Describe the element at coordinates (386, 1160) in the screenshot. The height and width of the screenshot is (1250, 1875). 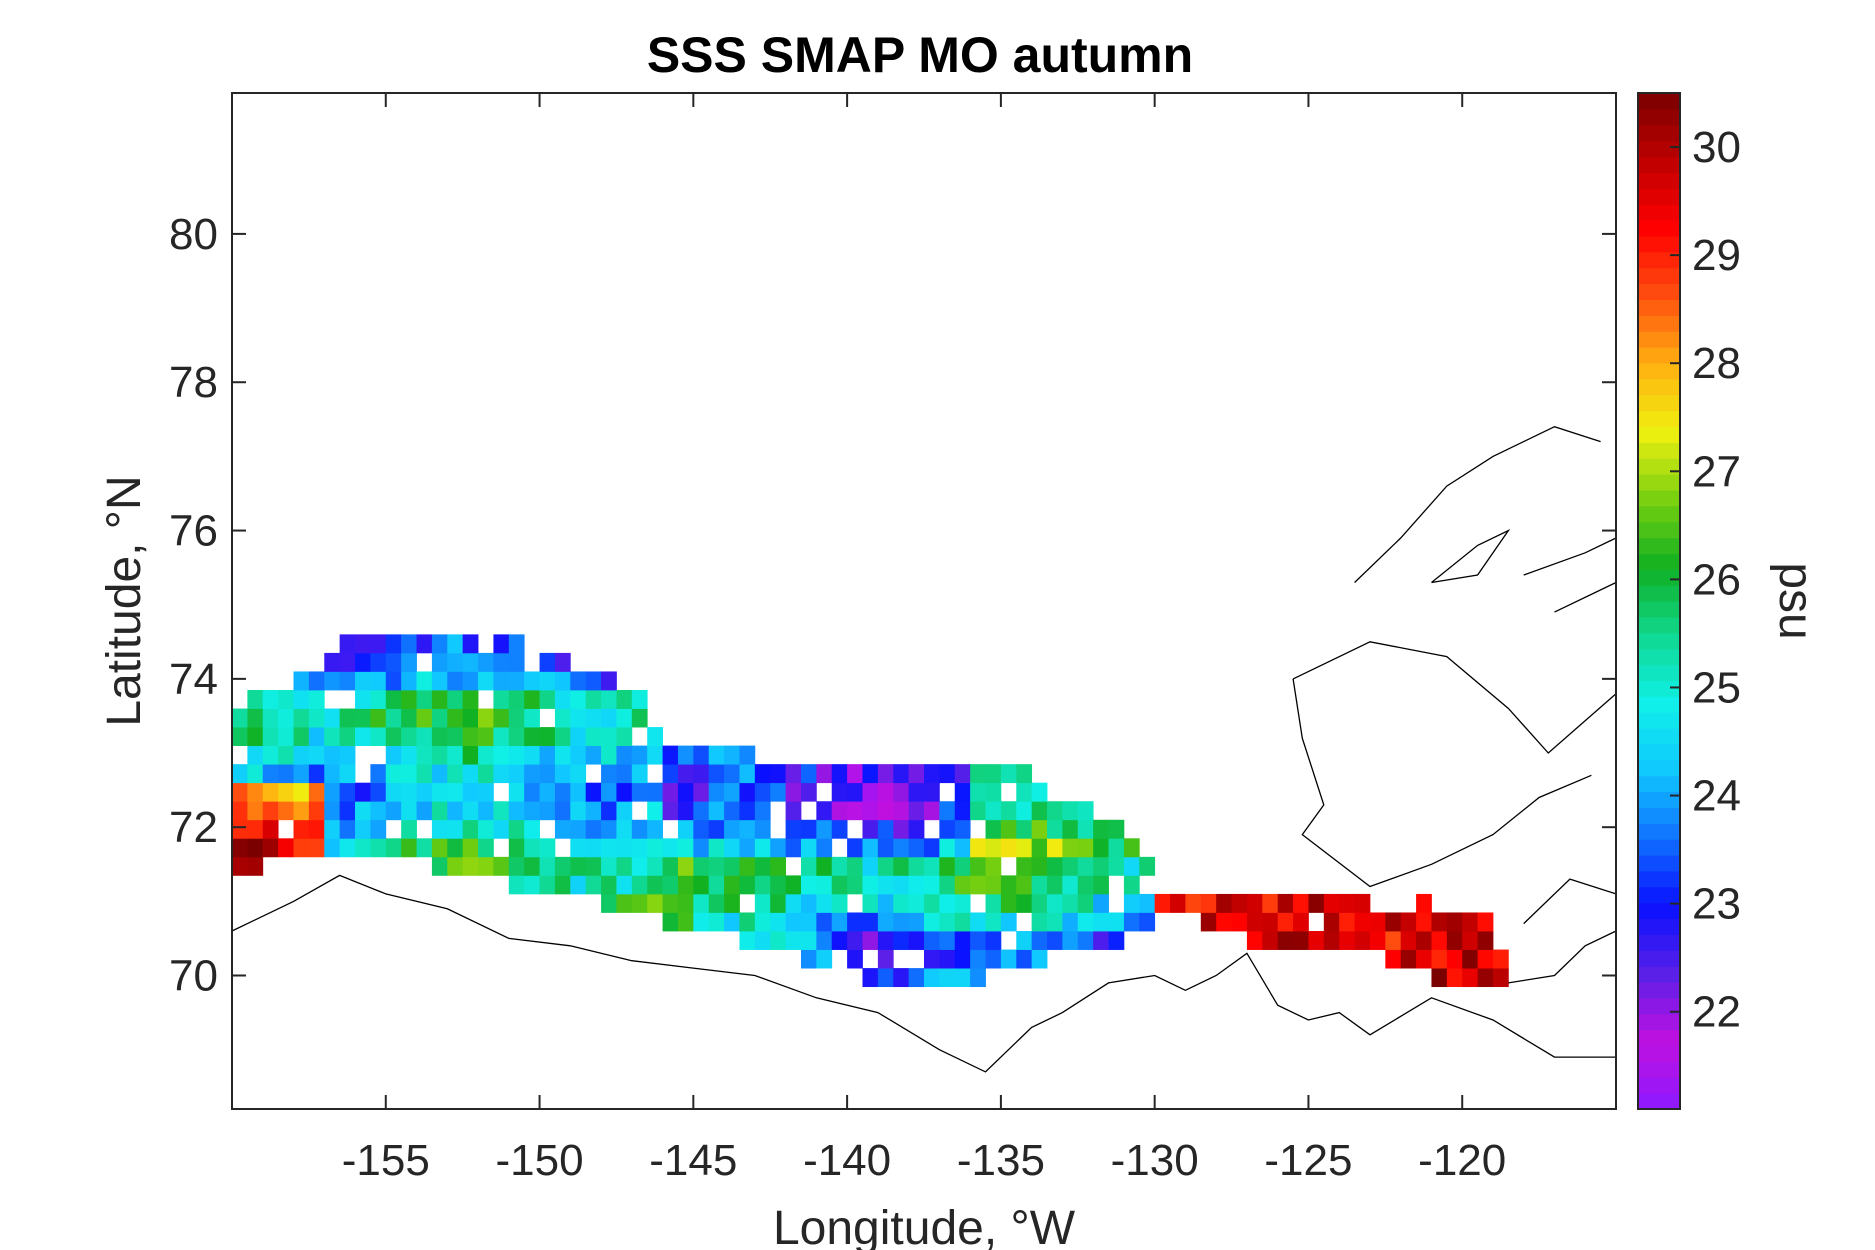
I see `x-tick-label: -155` at that location.